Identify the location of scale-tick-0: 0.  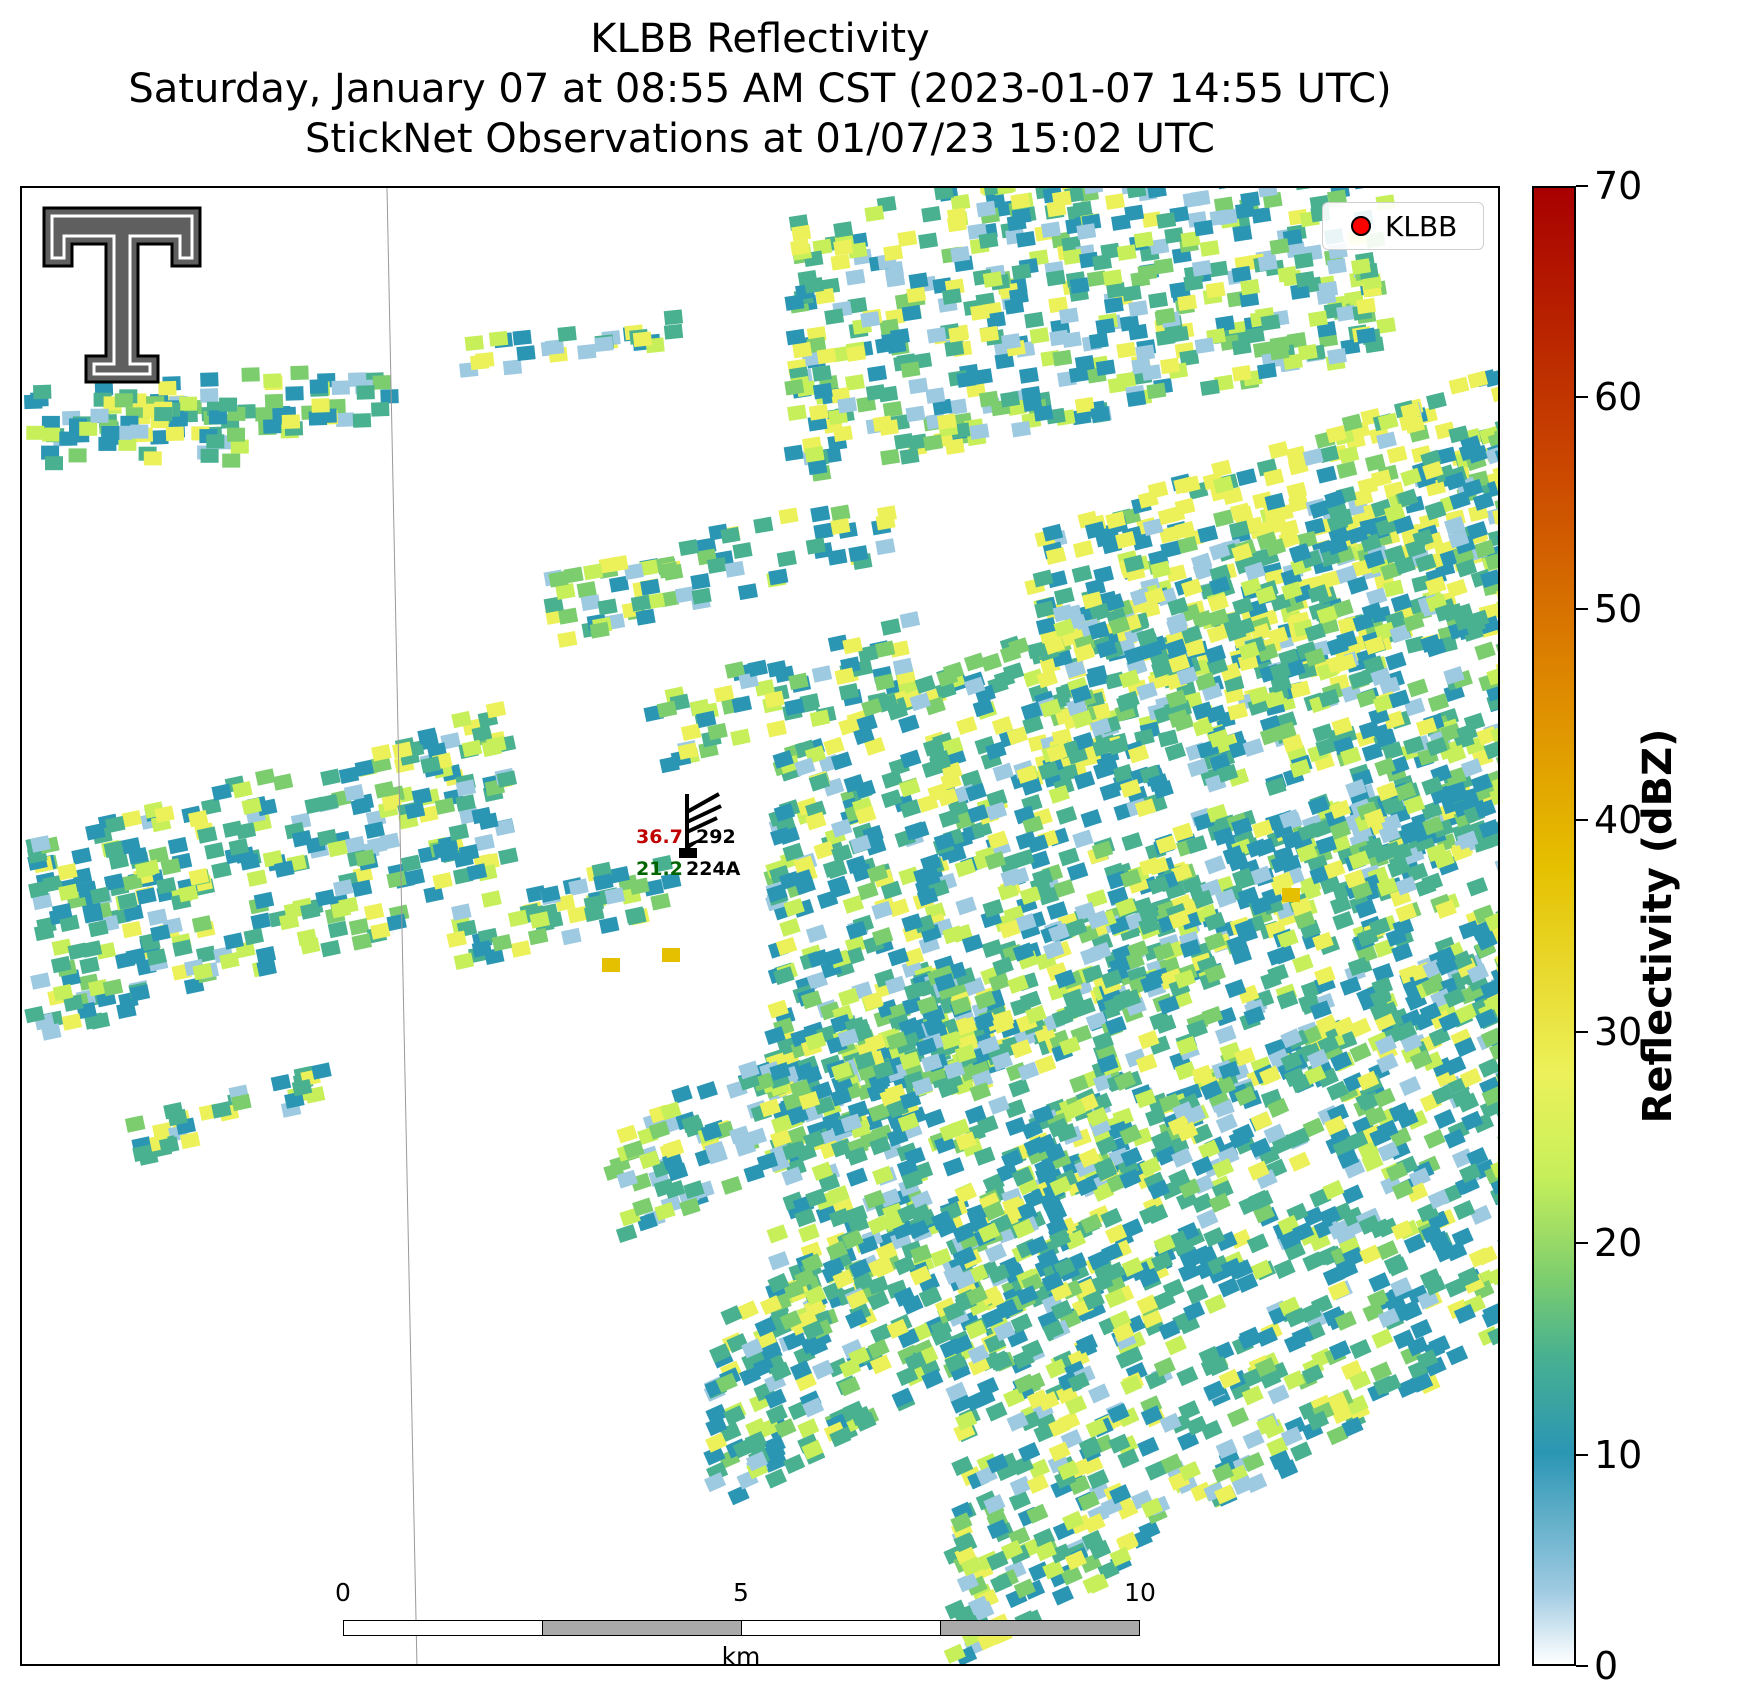
(343, 1592).